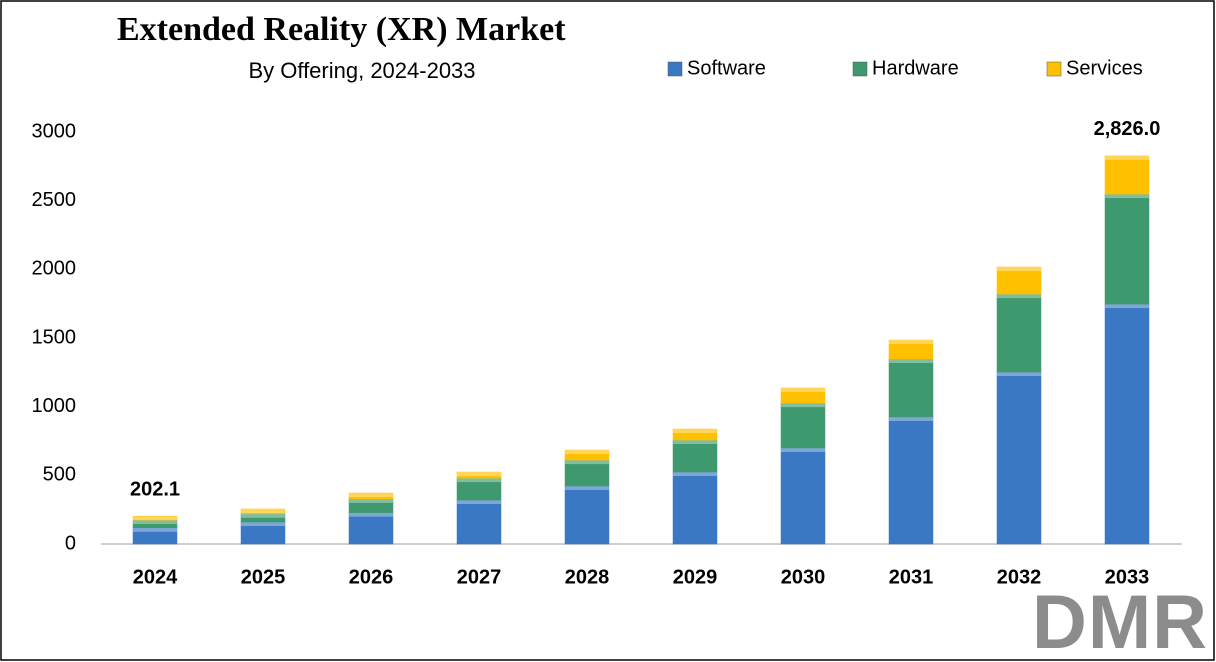 Image resolution: width=1216 pixels, height=662 pixels. What do you see at coordinates (361, 70) in the screenshot?
I see `chart-subtitle: By Offering, 2024-2033` at bounding box center [361, 70].